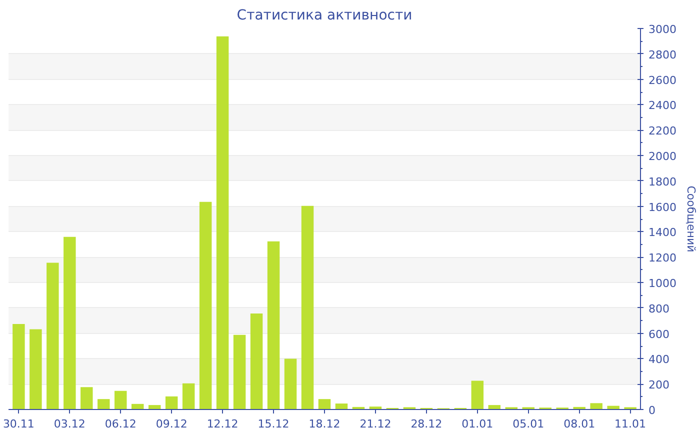  What do you see at coordinates (662, 181) in the screenshot?
I see `y-tick-label: 1800` at bounding box center [662, 181].